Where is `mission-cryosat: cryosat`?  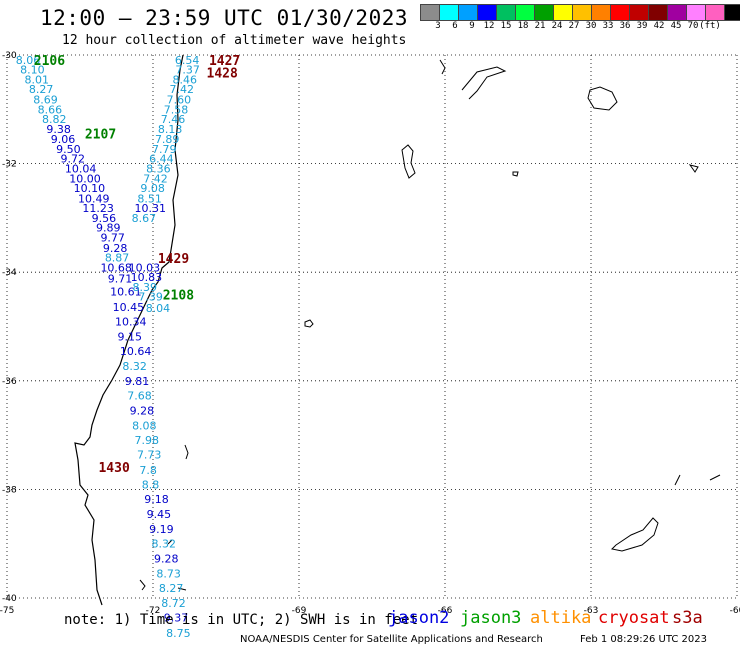
mission-cryosat: cryosat is located at coordinates (634, 618).